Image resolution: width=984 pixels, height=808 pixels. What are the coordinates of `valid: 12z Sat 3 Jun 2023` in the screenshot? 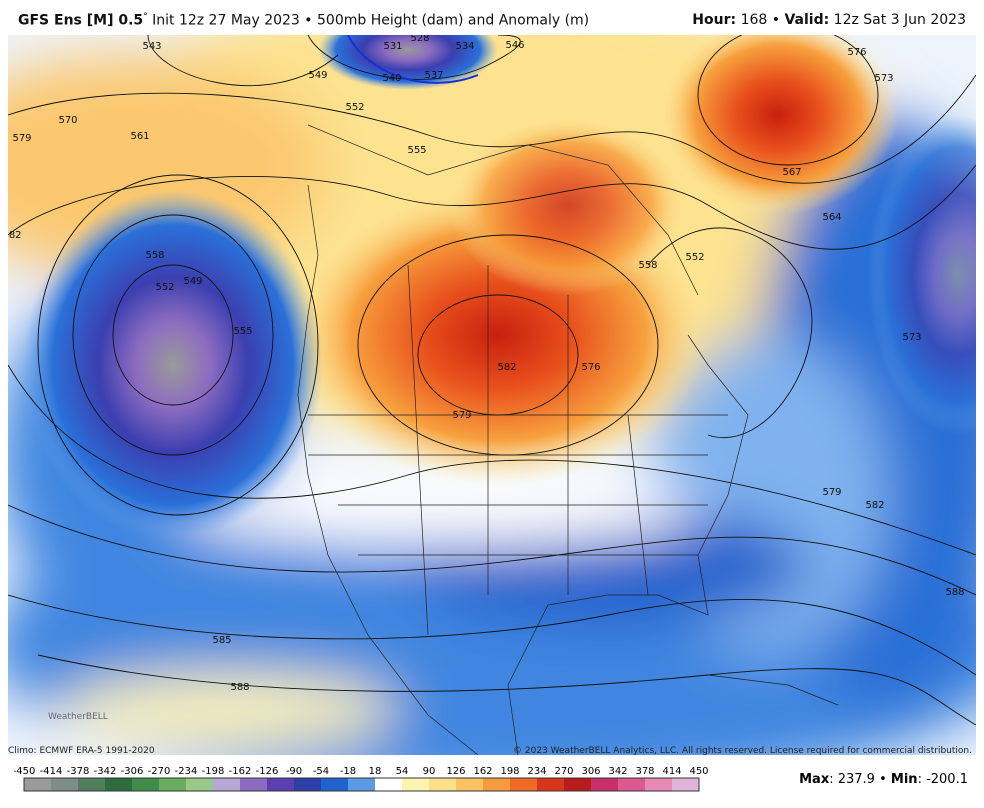 It's located at (899, 20).